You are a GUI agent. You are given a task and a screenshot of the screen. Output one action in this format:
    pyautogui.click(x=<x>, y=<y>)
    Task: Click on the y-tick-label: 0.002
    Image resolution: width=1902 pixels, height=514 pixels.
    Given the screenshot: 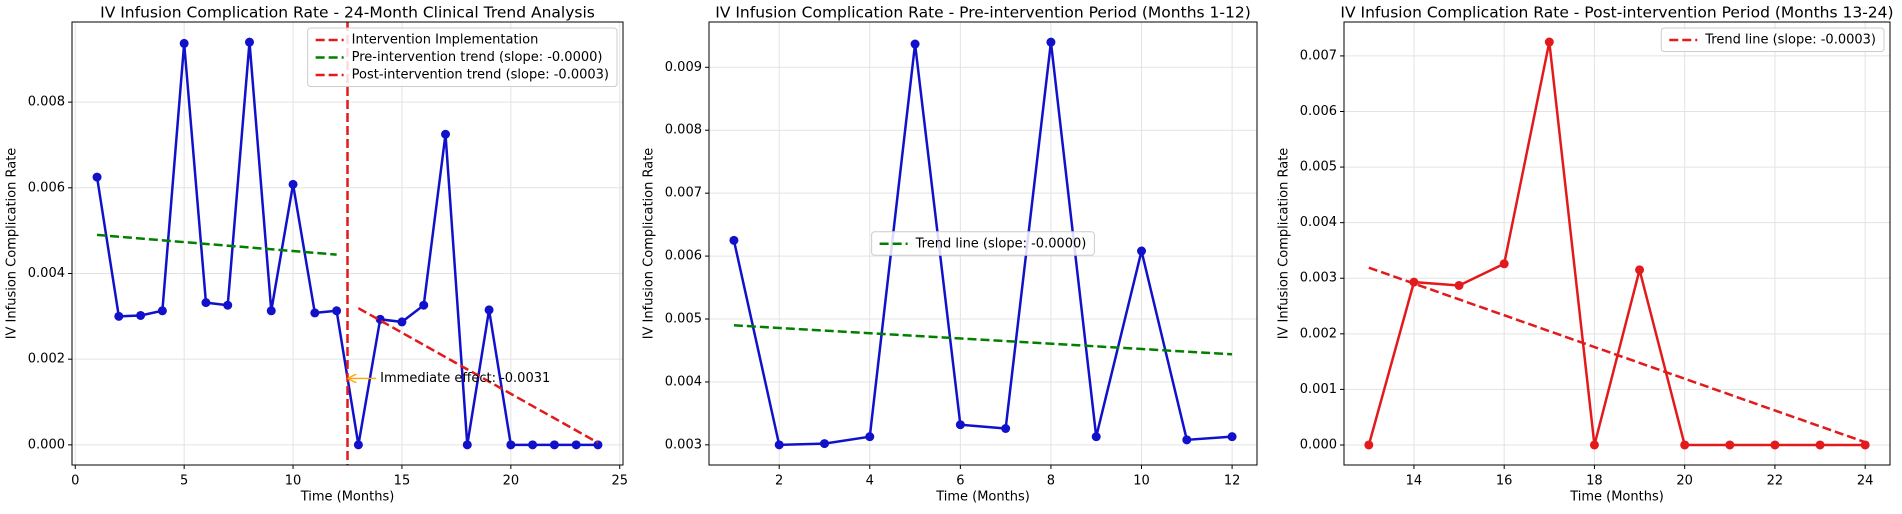 What is the action you would take?
    pyautogui.click(x=1318, y=333)
    